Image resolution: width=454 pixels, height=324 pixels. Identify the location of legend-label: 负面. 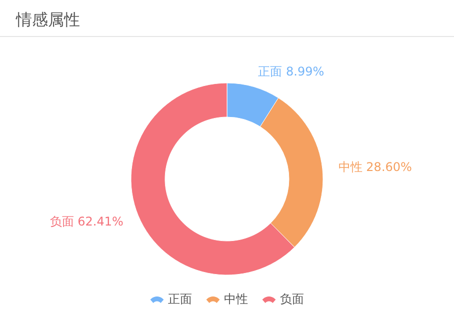
(292, 299).